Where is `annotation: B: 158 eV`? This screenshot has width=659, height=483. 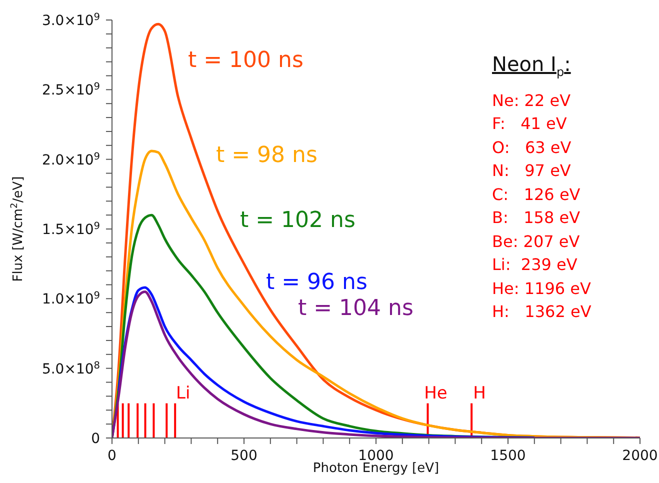
annotation: B: 158 eV is located at coordinates (536, 217).